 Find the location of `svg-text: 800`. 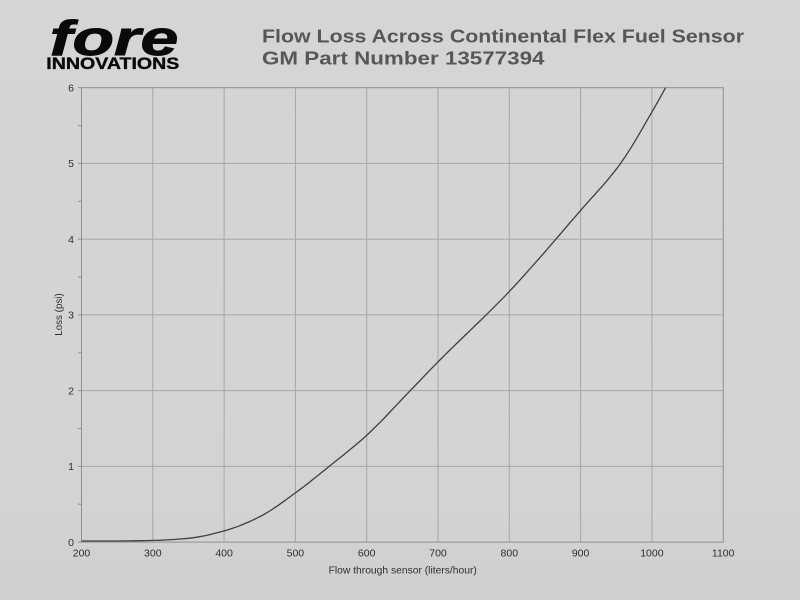

svg-text: 800 is located at coordinates (510, 554).